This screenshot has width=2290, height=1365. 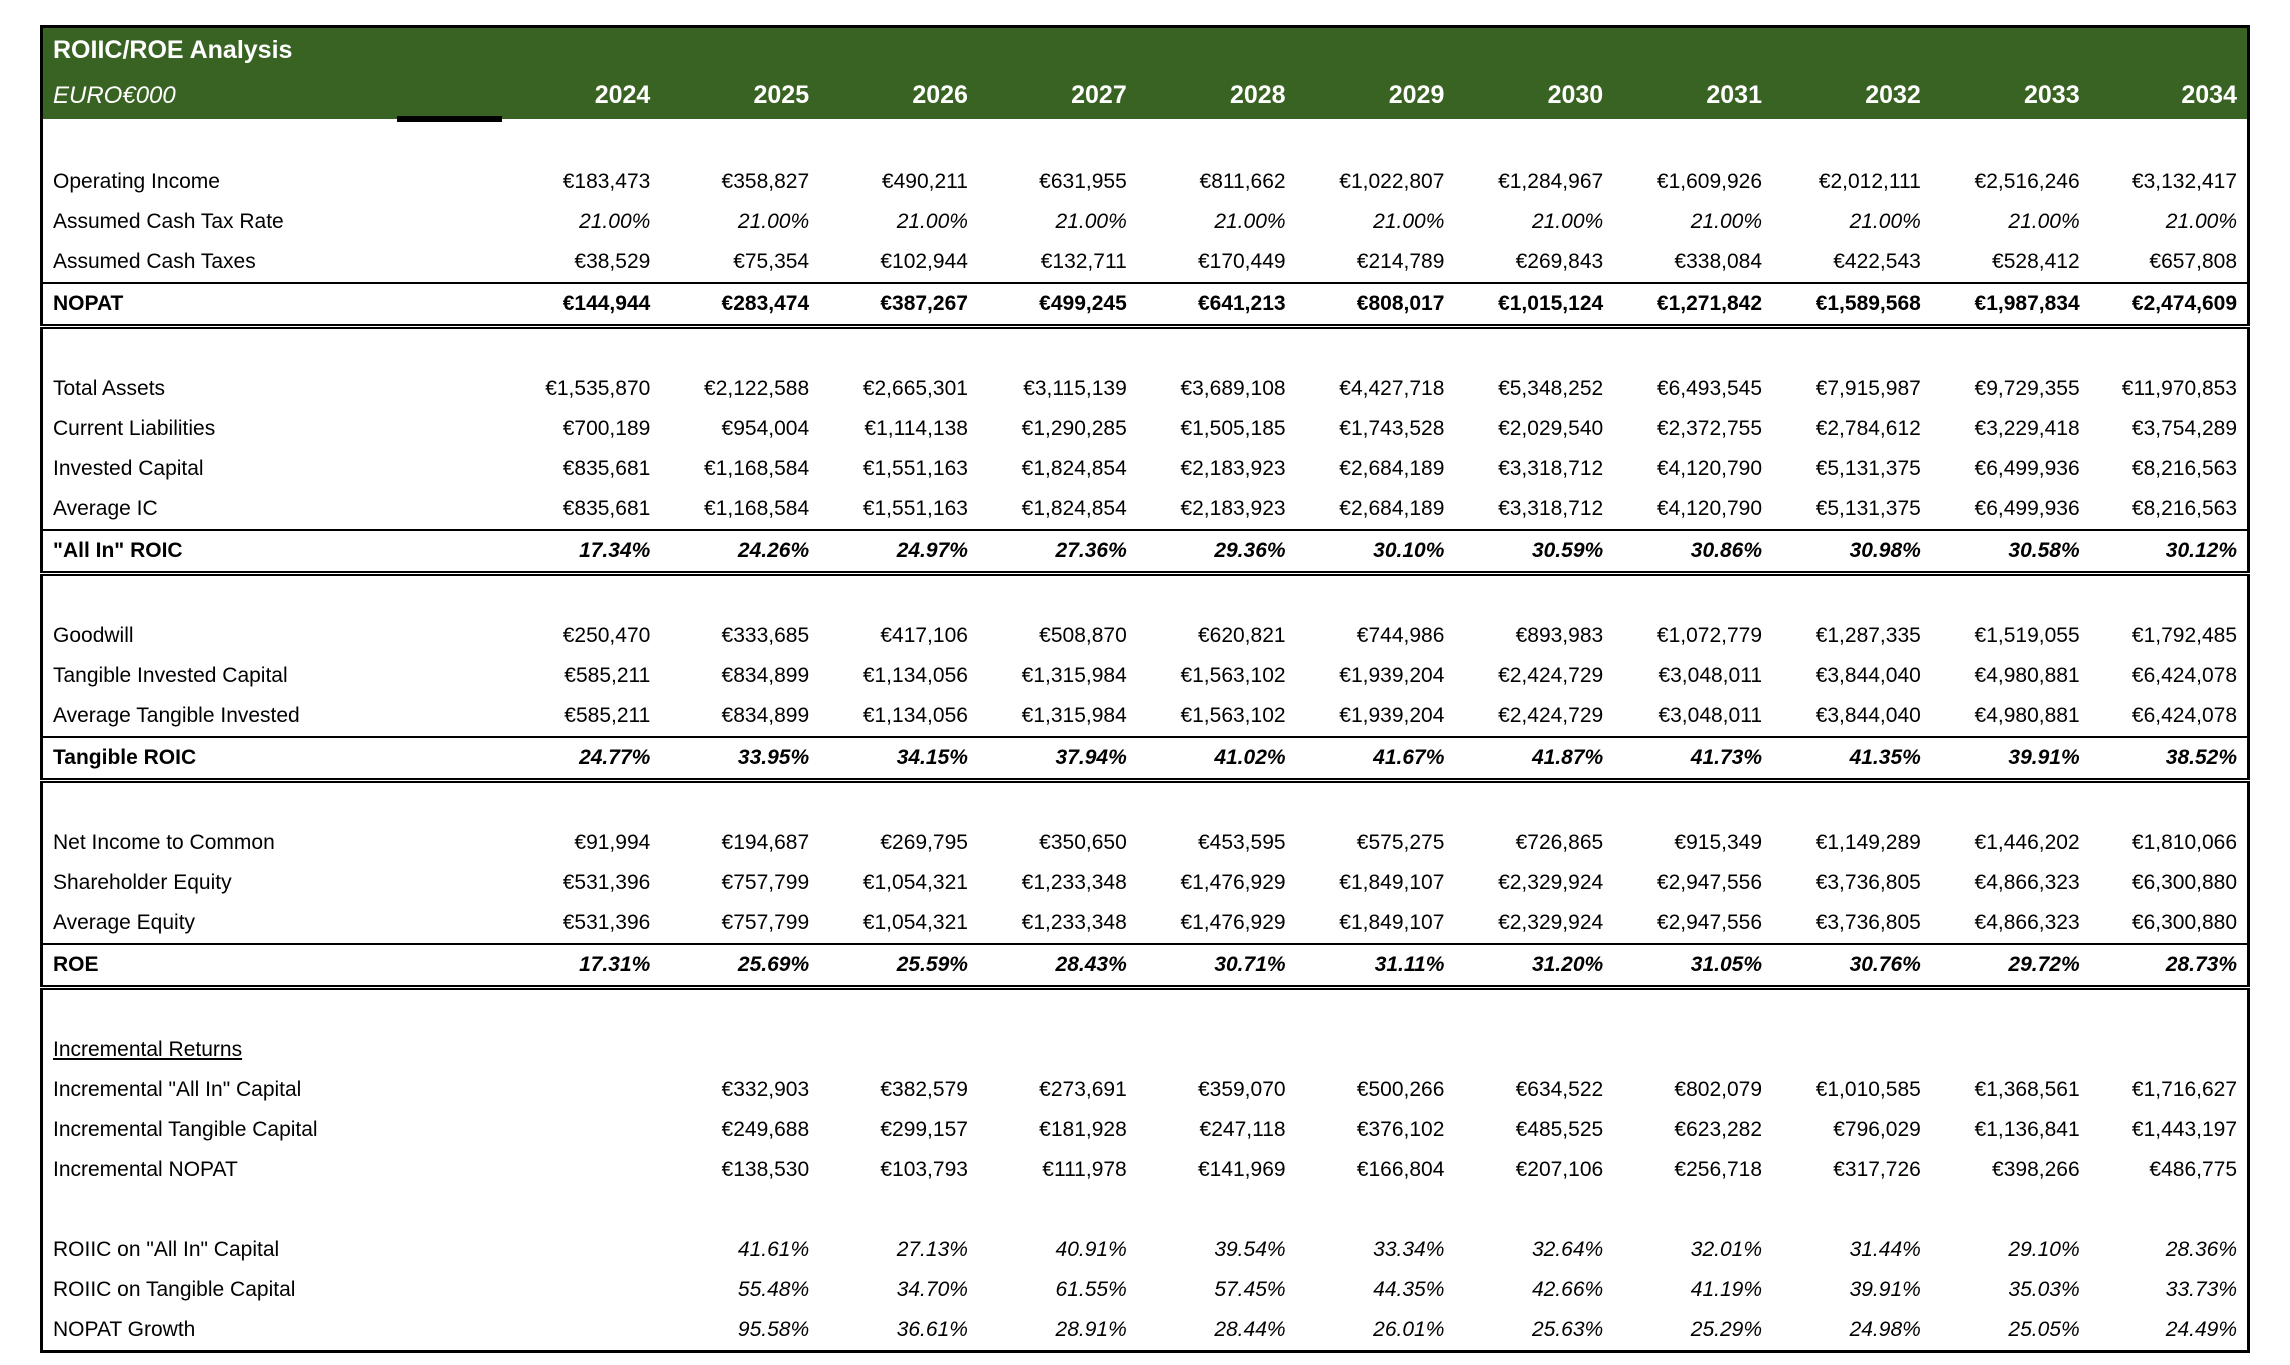 What do you see at coordinates (2169, 759) in the screenshot?
I see `value-cell: 38.52%` at bounding box center [2169, 759].